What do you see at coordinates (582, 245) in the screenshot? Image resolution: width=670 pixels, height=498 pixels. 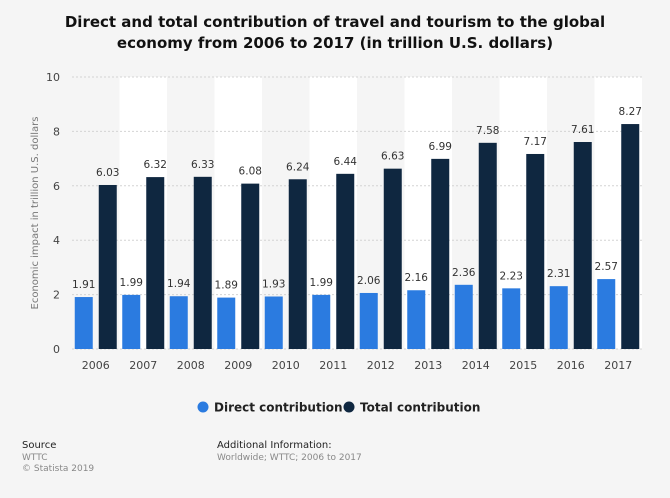 I see `bar-total-2016` at bounding box center [582, 245].